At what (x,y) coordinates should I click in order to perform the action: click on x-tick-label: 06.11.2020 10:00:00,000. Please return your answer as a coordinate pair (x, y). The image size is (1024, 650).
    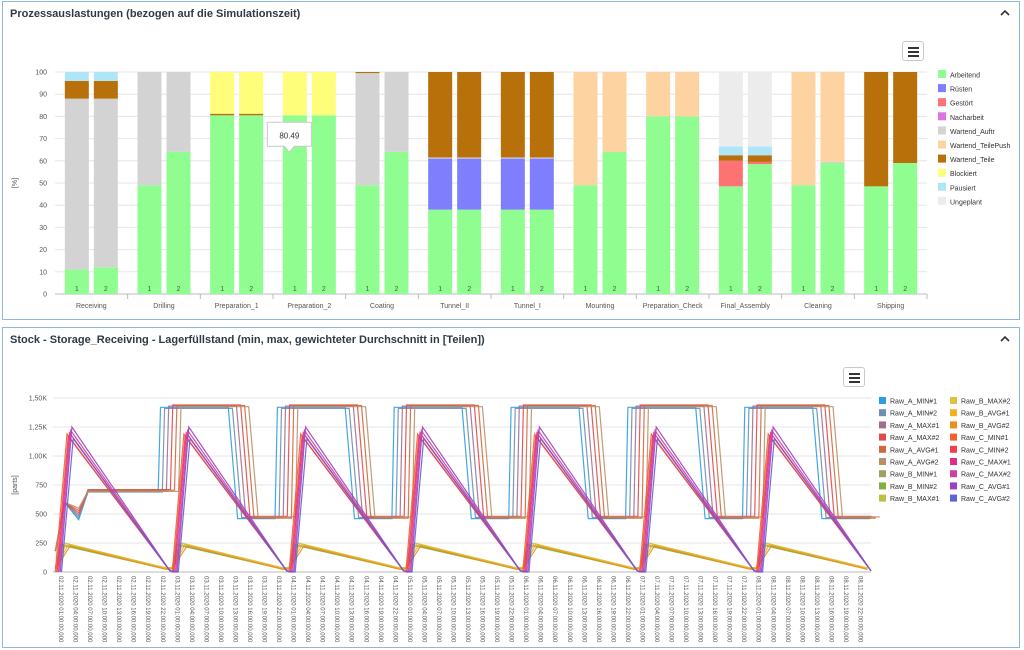
    Looking at the image, I should click on (569, 609).